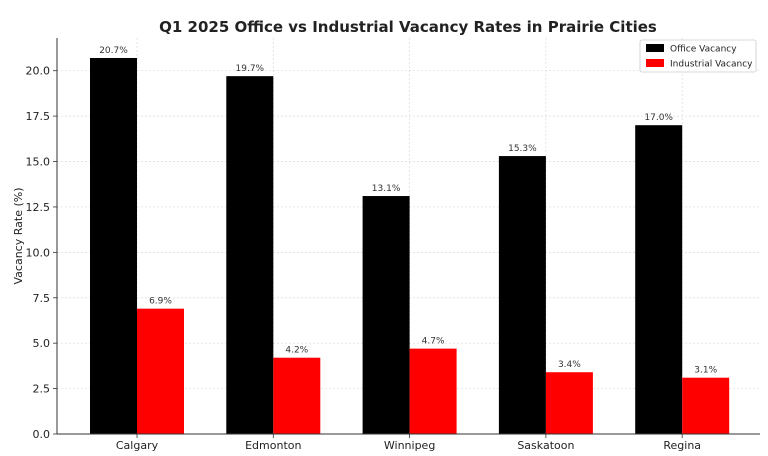 This screenshot has width=768, height=456. What do you see at coordinates (137, 445) in the screenshot?
I see `x-tick-label: Calgary` at bounding box center [137, 445].